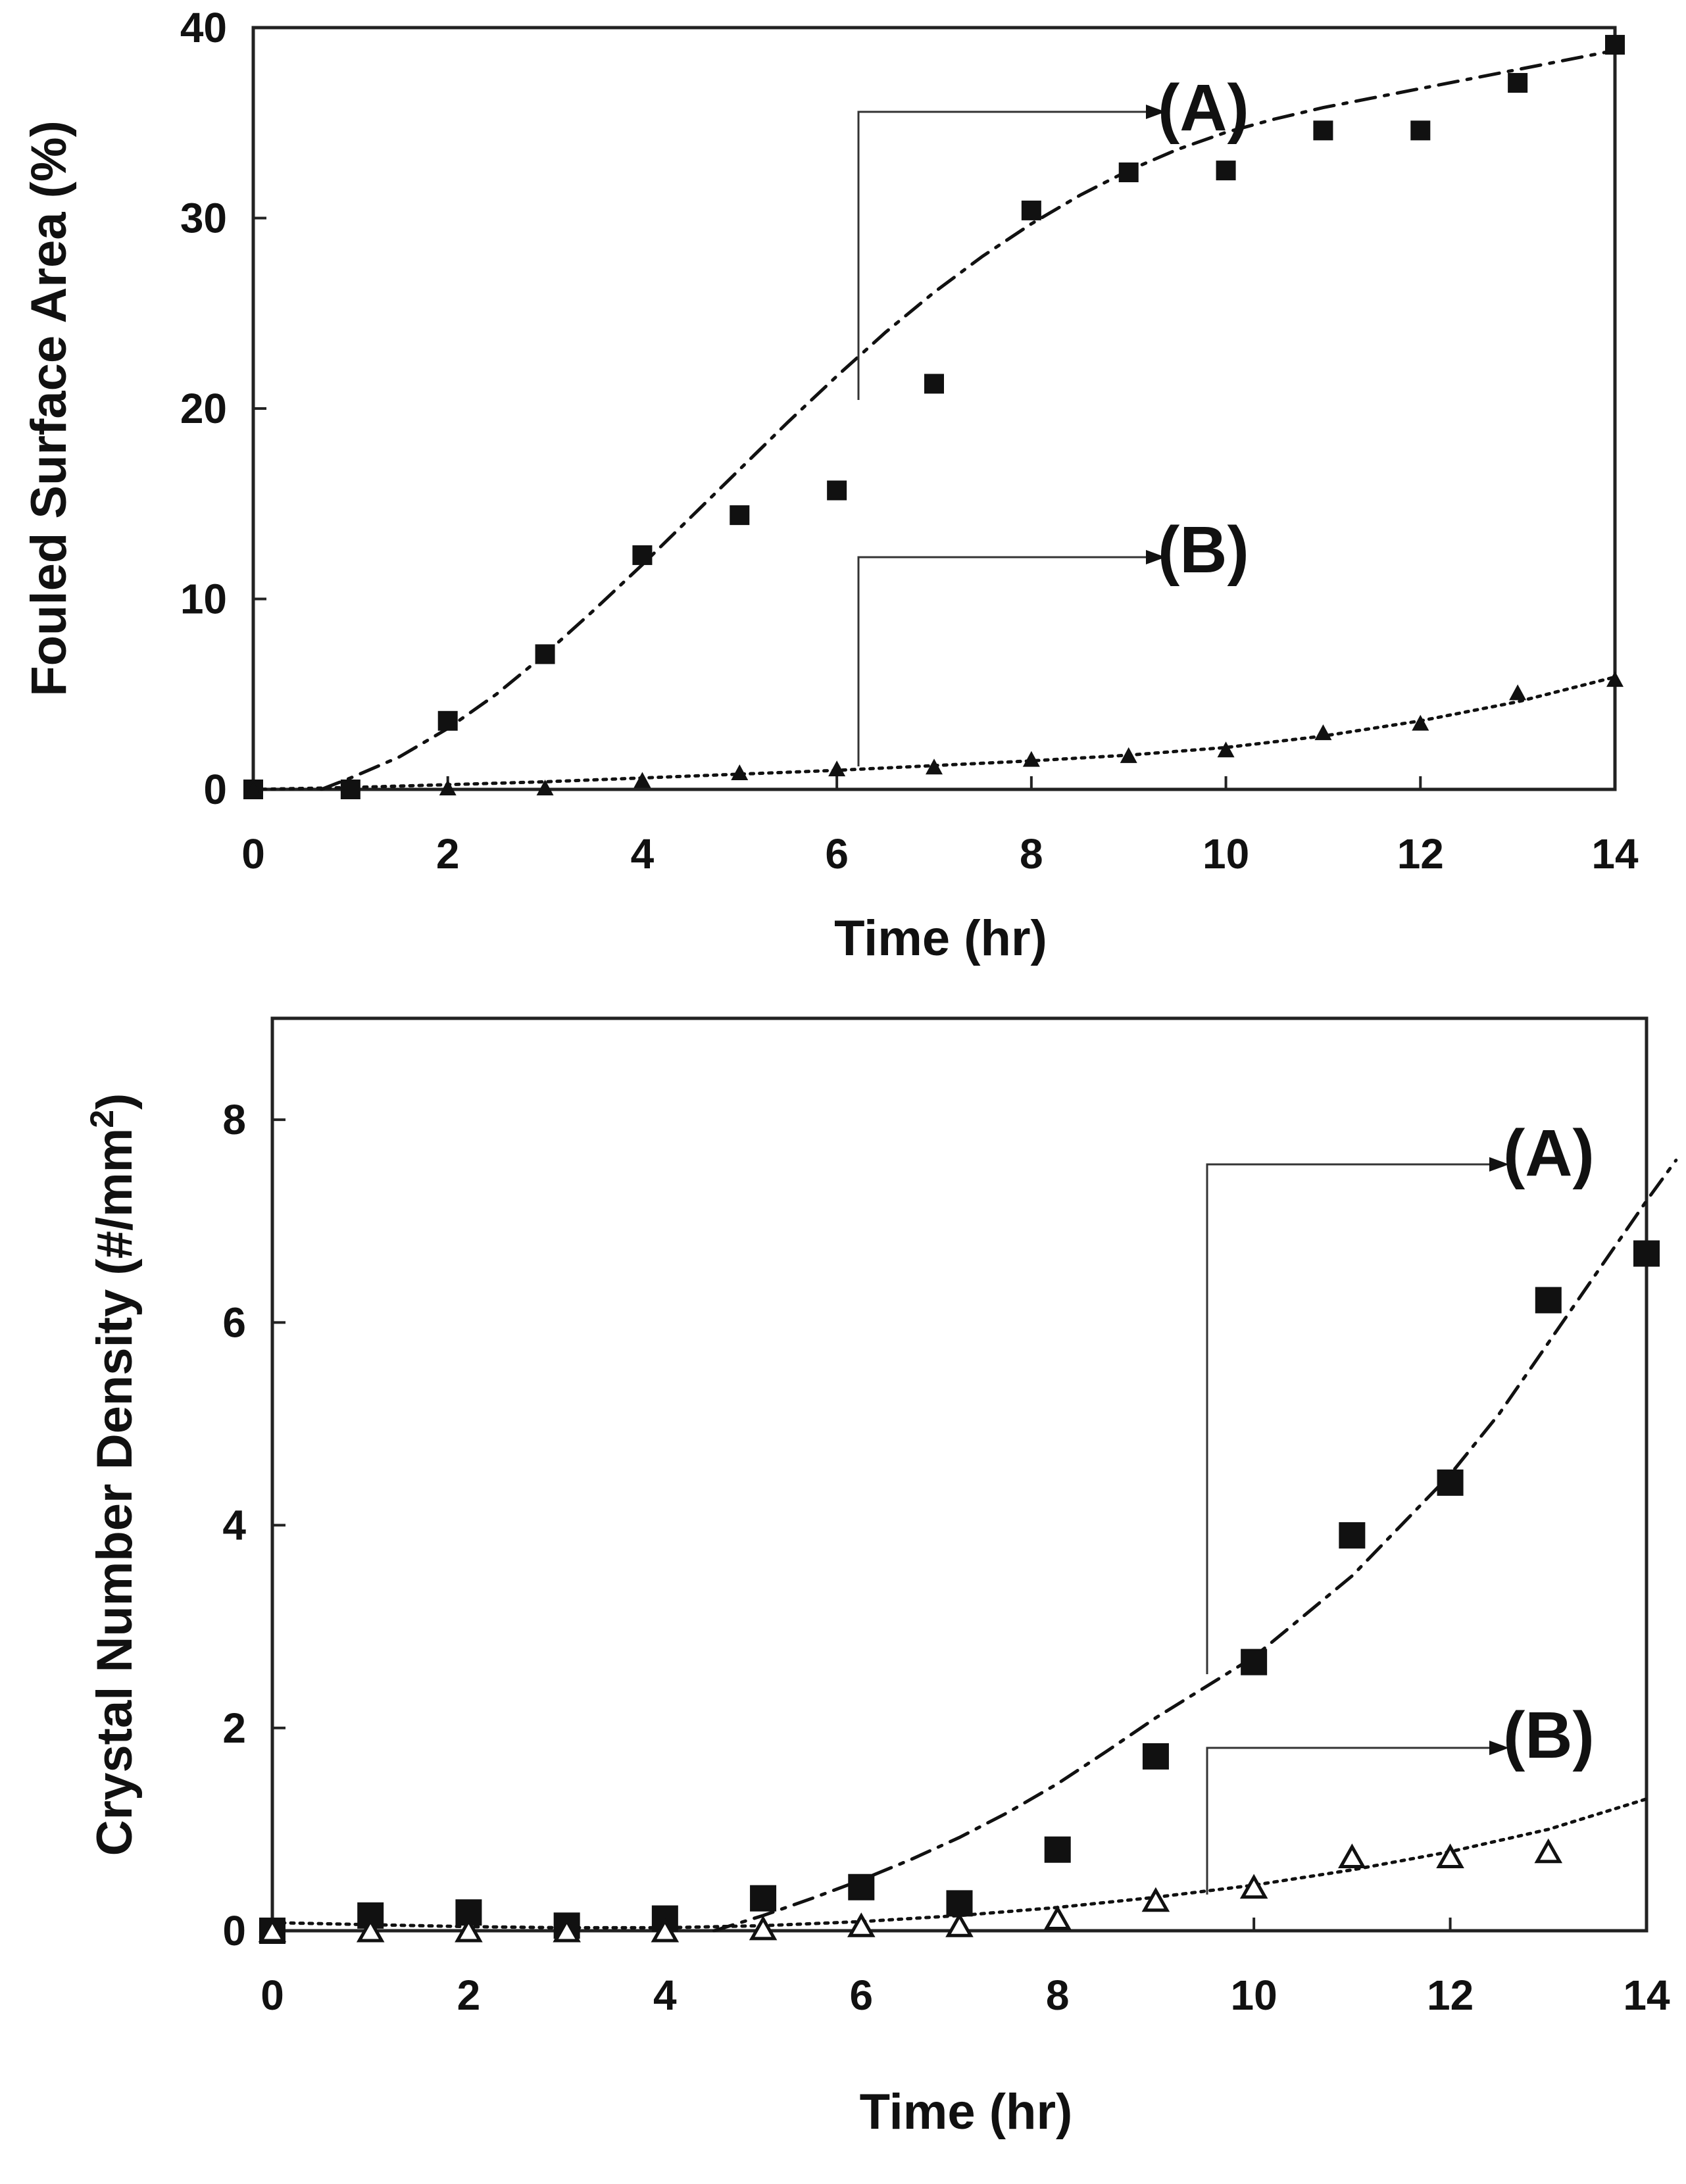  Describe the element at coordinates (234, 1119) in the screenshot. I see `y-tick-label: 8` at that location.